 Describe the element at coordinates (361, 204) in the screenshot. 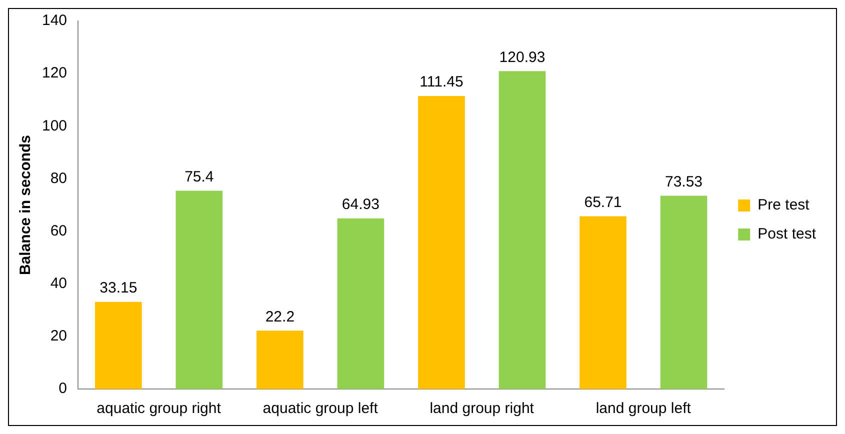

I see `data-label: 64.93` at that location.